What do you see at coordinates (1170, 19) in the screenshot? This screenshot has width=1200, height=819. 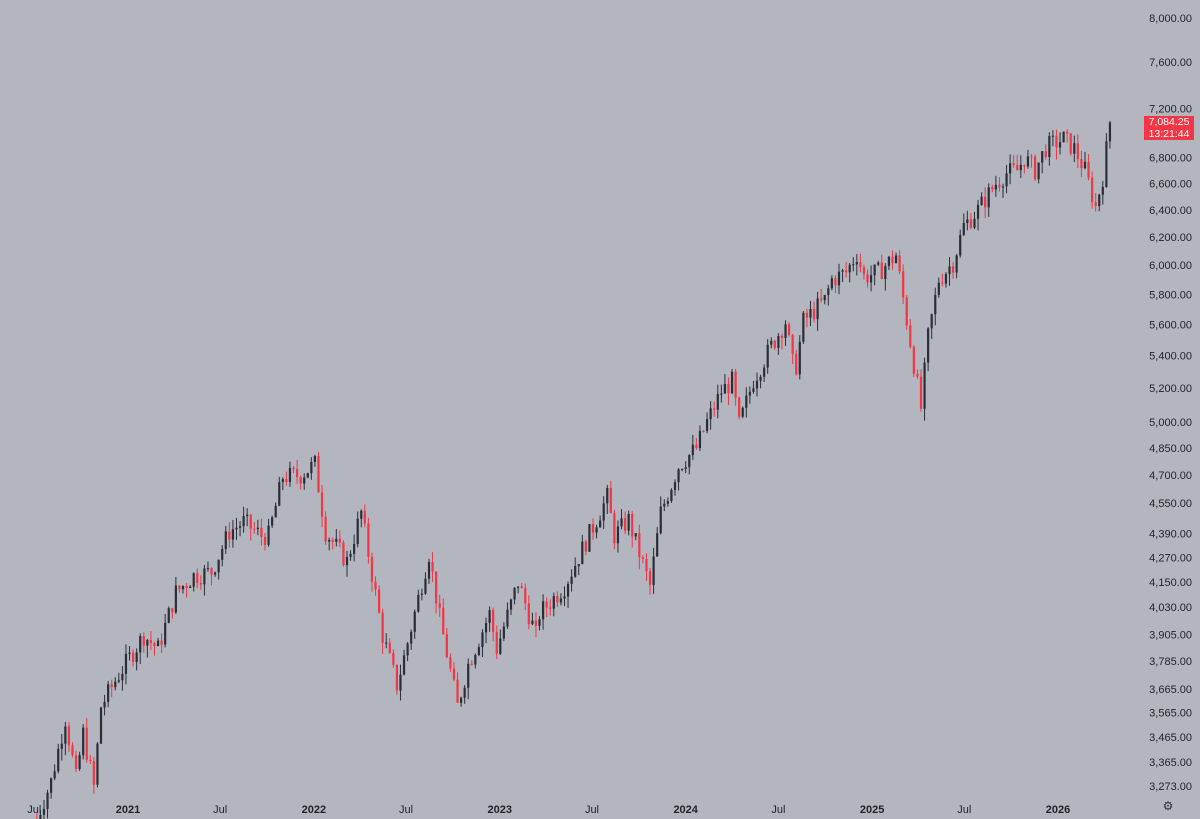 I see `price-tick-label: 8,000.00` at bounding box center [1170, 19].